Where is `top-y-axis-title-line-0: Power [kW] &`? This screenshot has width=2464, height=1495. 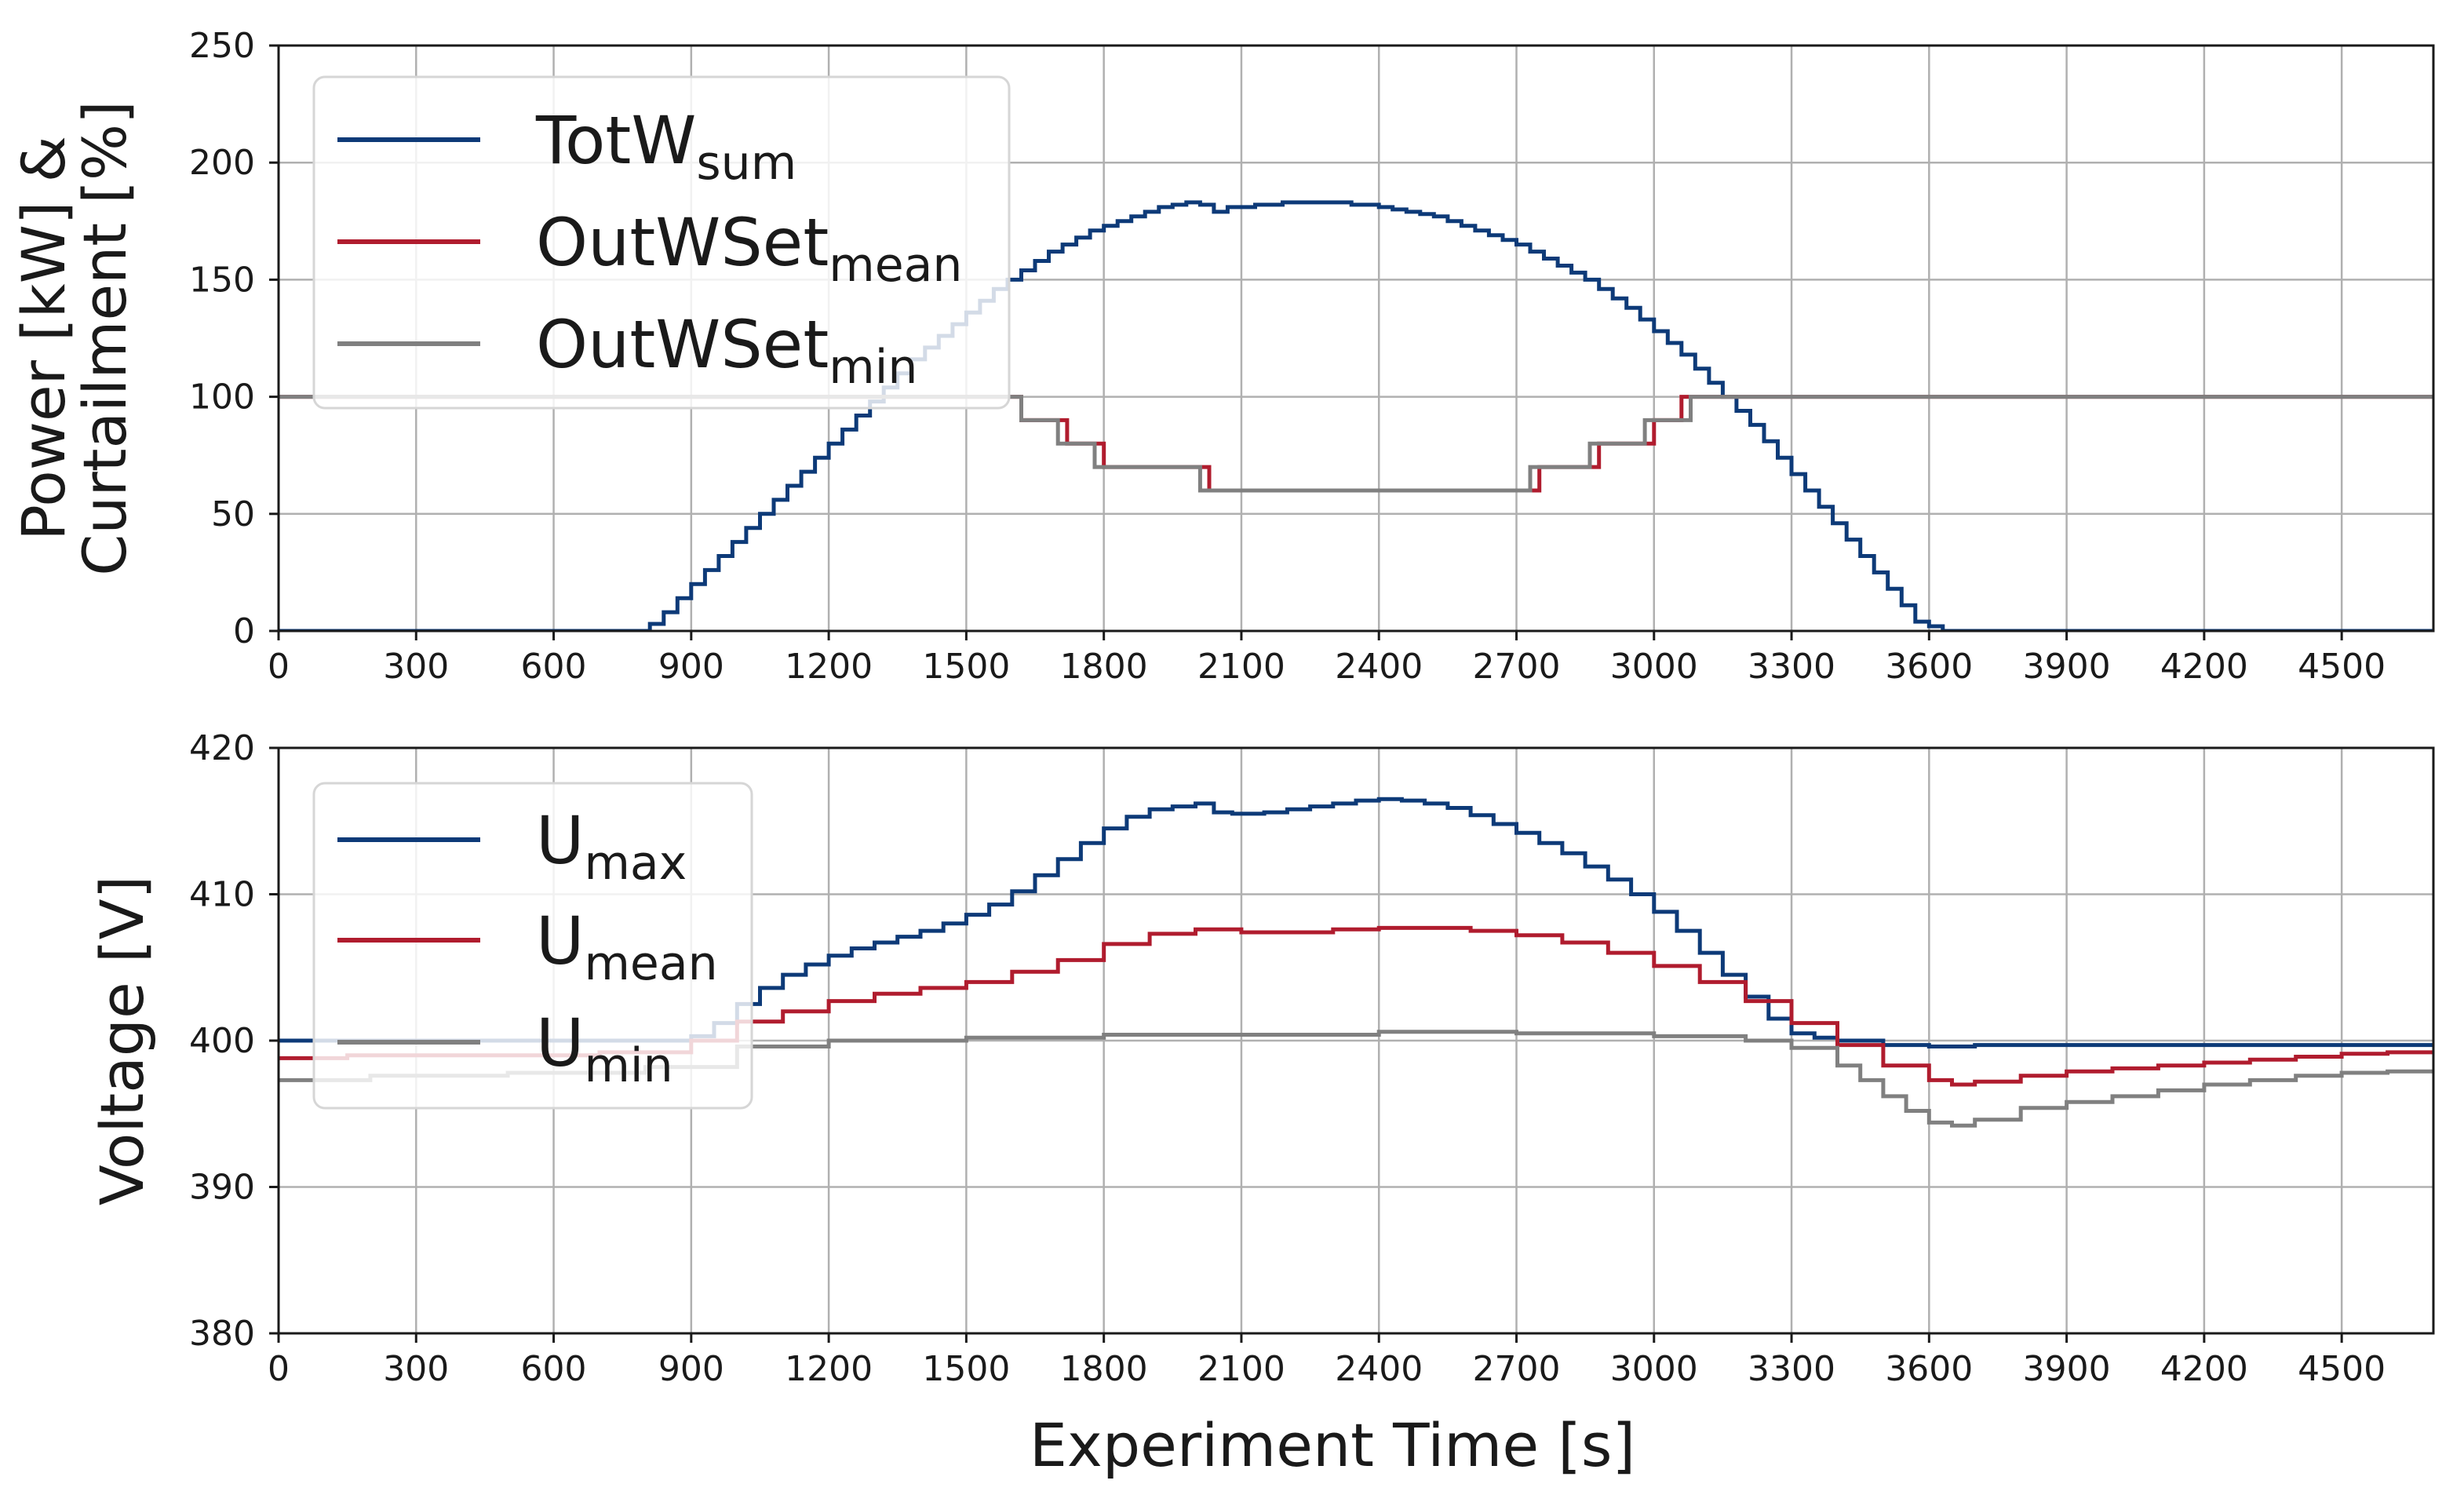 top-y-axis-title-line-0: Power [kW] & is located at coordinates (43, 338).